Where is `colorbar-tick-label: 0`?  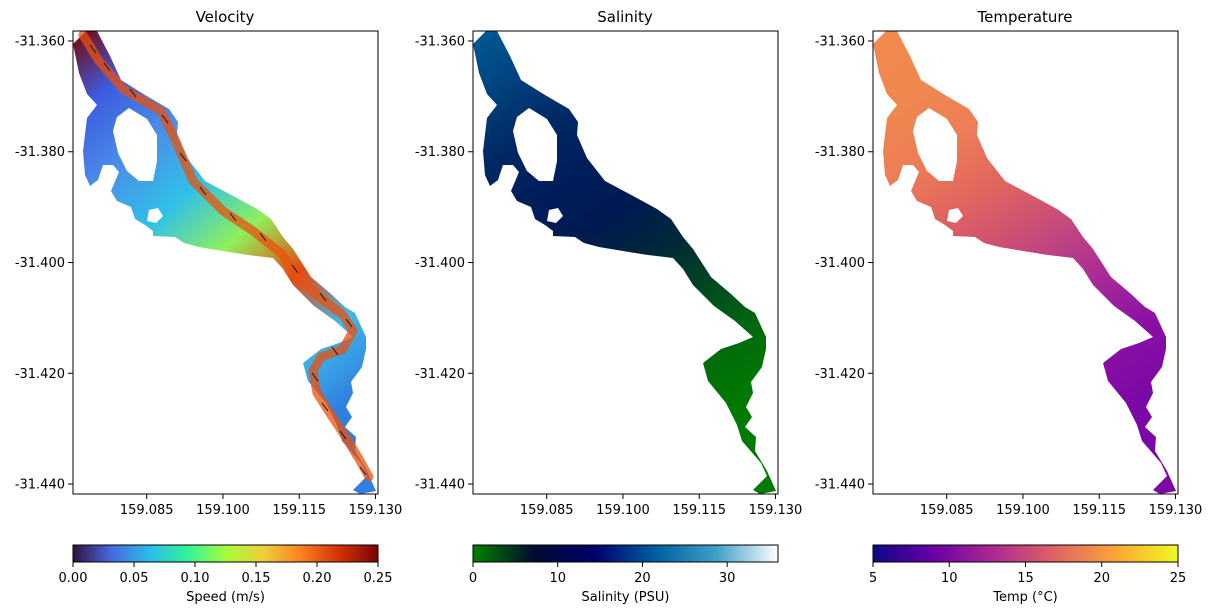
colorbar-tick-label: 0 is located at coordinates (473, 578).